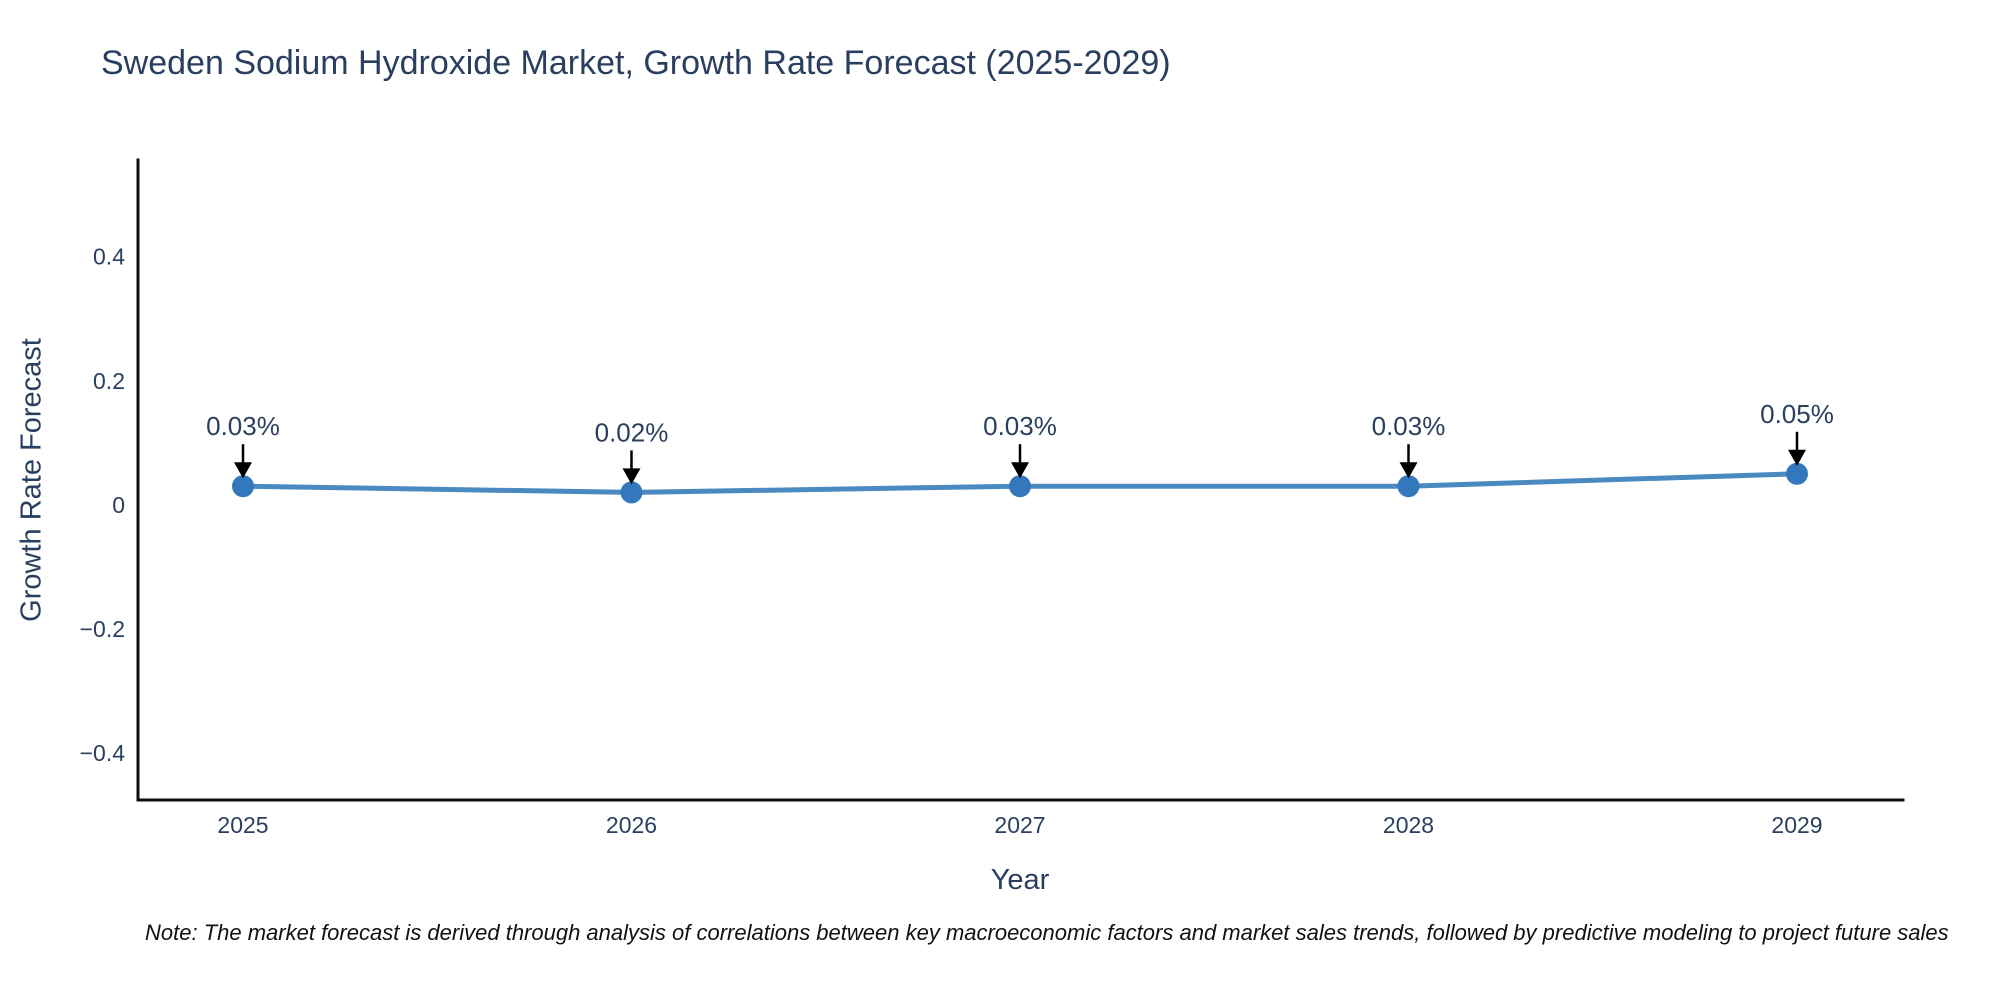  What do you see at coordinates (102, 629) in the screenshot?
I see `y-tick-label: −0.2` at bounding box center [102, 629].